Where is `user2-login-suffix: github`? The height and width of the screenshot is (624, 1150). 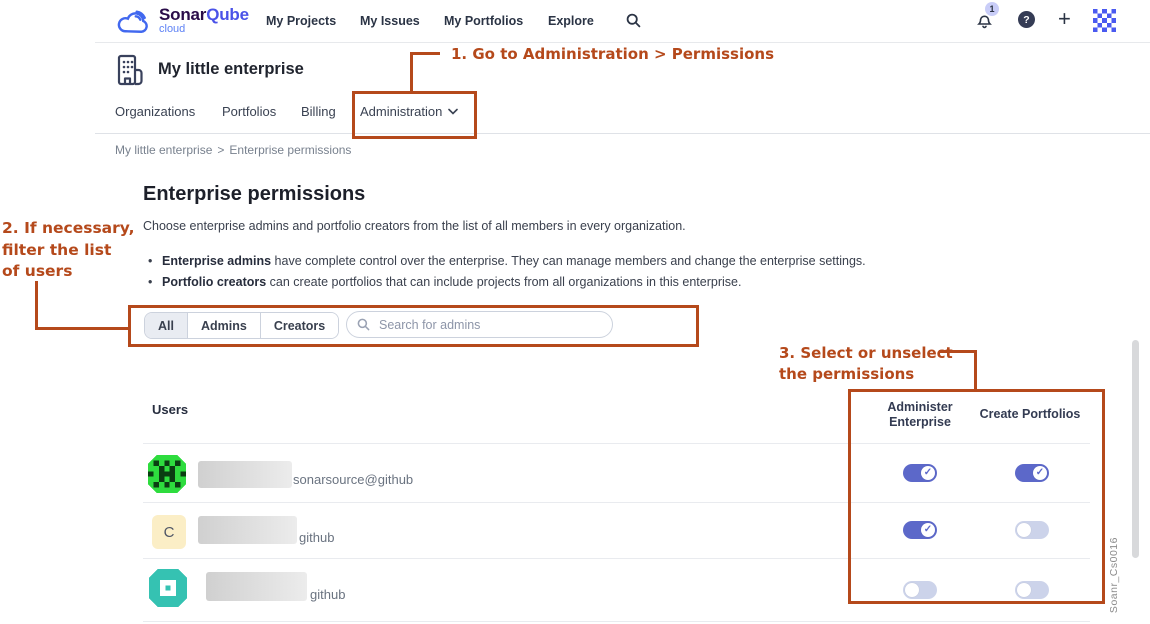 user2-login-suffix: github is located at coordinates (317, 537).